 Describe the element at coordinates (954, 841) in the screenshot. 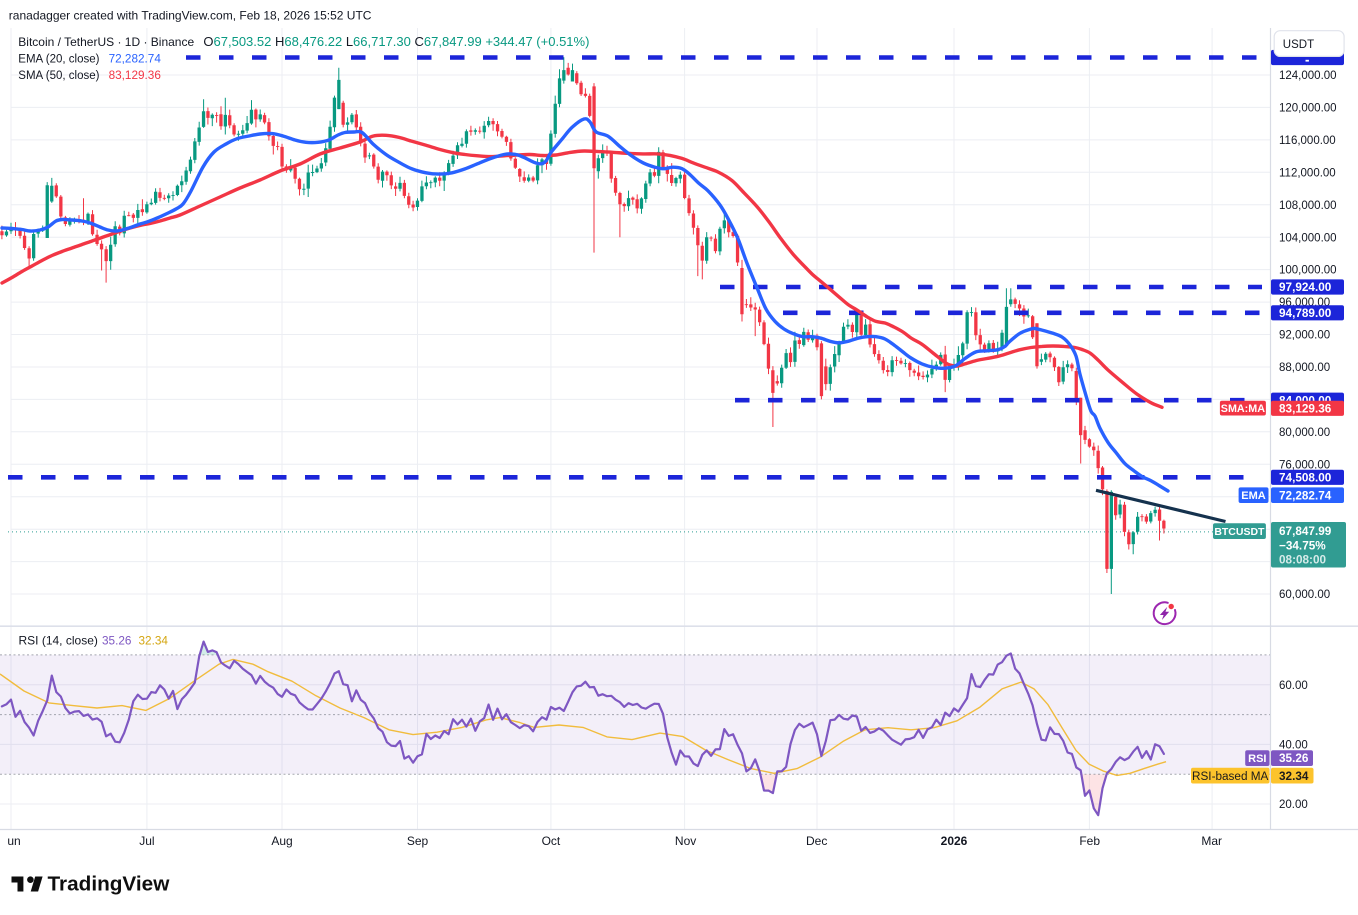

I see `svg-text: 2026` at that location.